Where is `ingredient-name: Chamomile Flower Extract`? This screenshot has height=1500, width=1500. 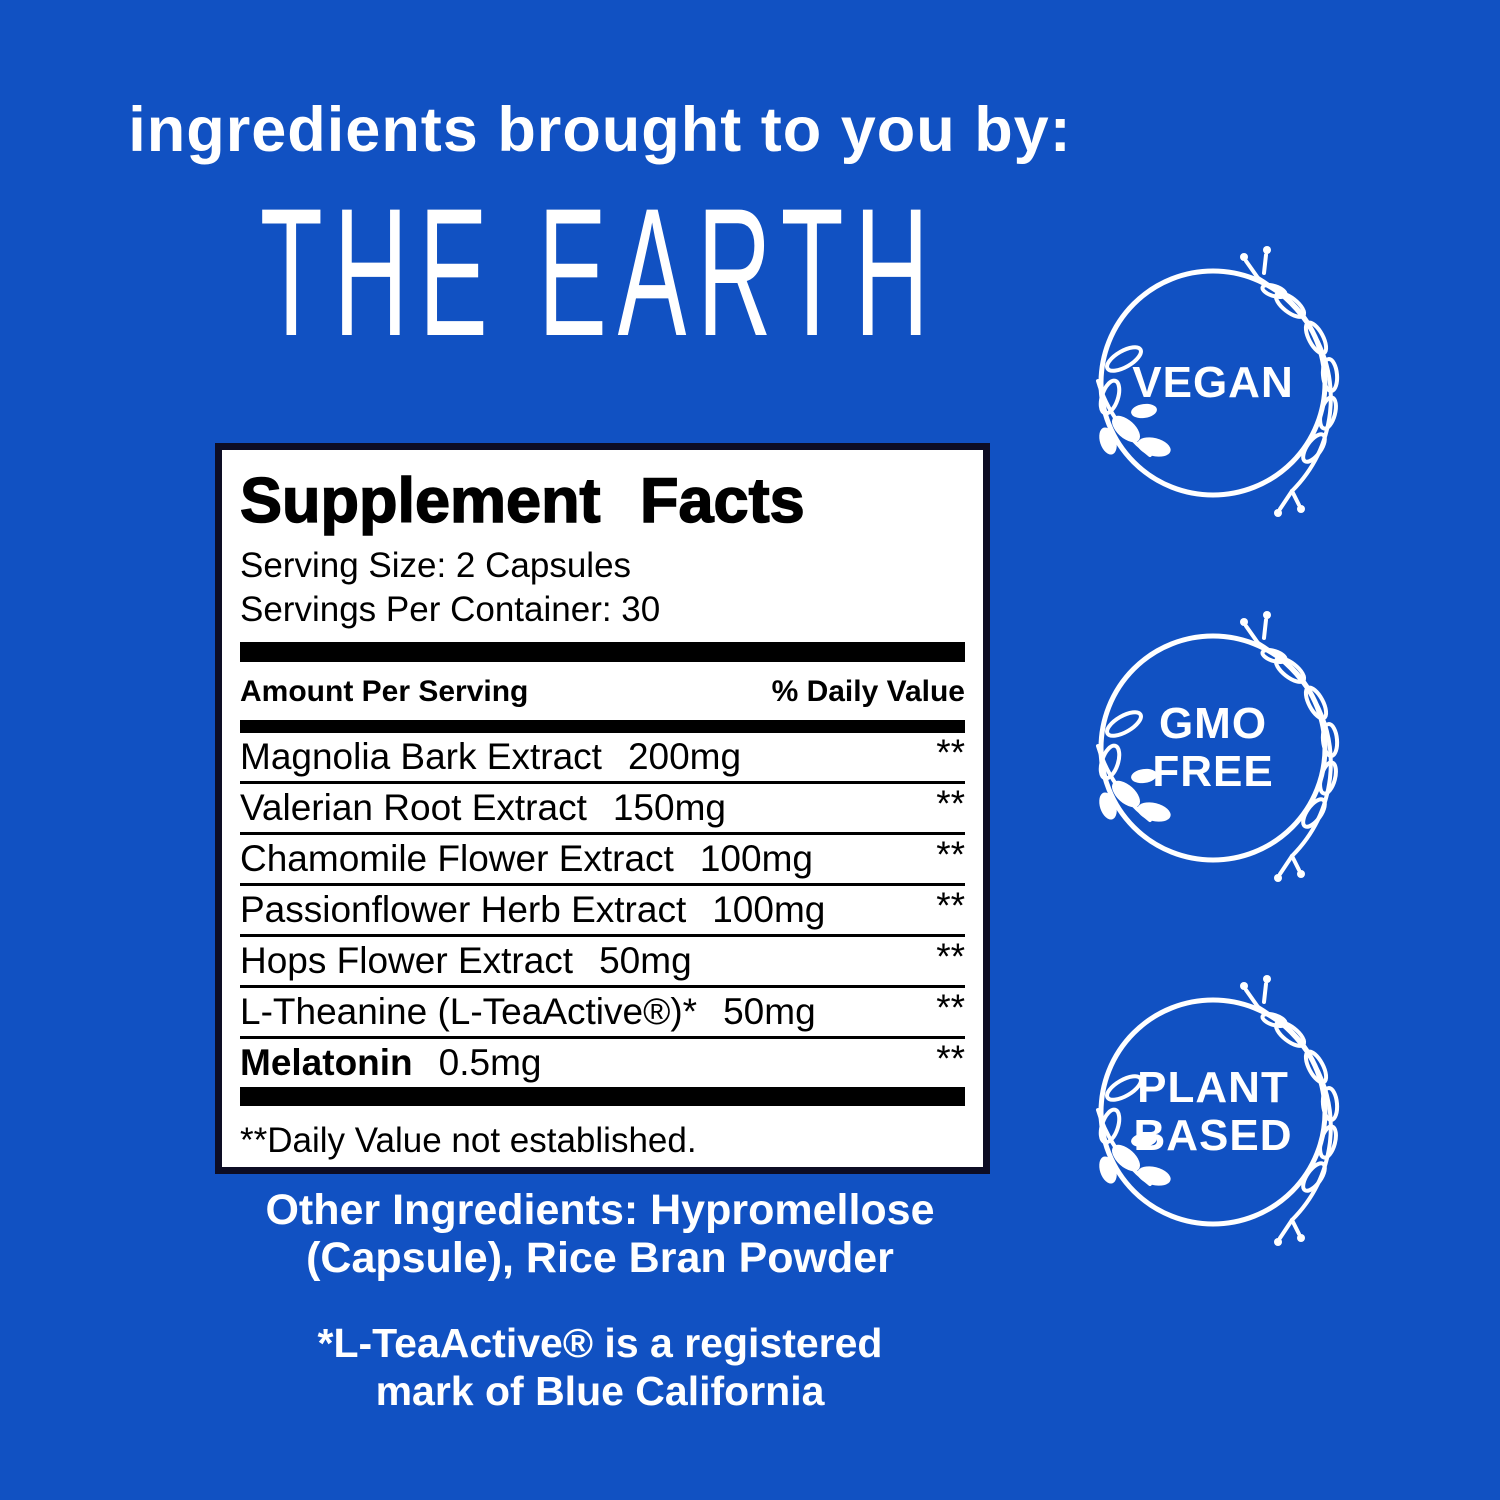 ingredient-name: Chamomile Flower Extract is located at coordinates (457, 859).